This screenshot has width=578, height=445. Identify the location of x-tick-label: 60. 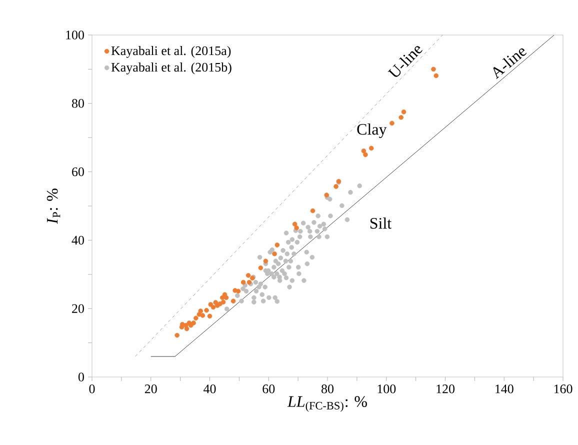
(268, 389).